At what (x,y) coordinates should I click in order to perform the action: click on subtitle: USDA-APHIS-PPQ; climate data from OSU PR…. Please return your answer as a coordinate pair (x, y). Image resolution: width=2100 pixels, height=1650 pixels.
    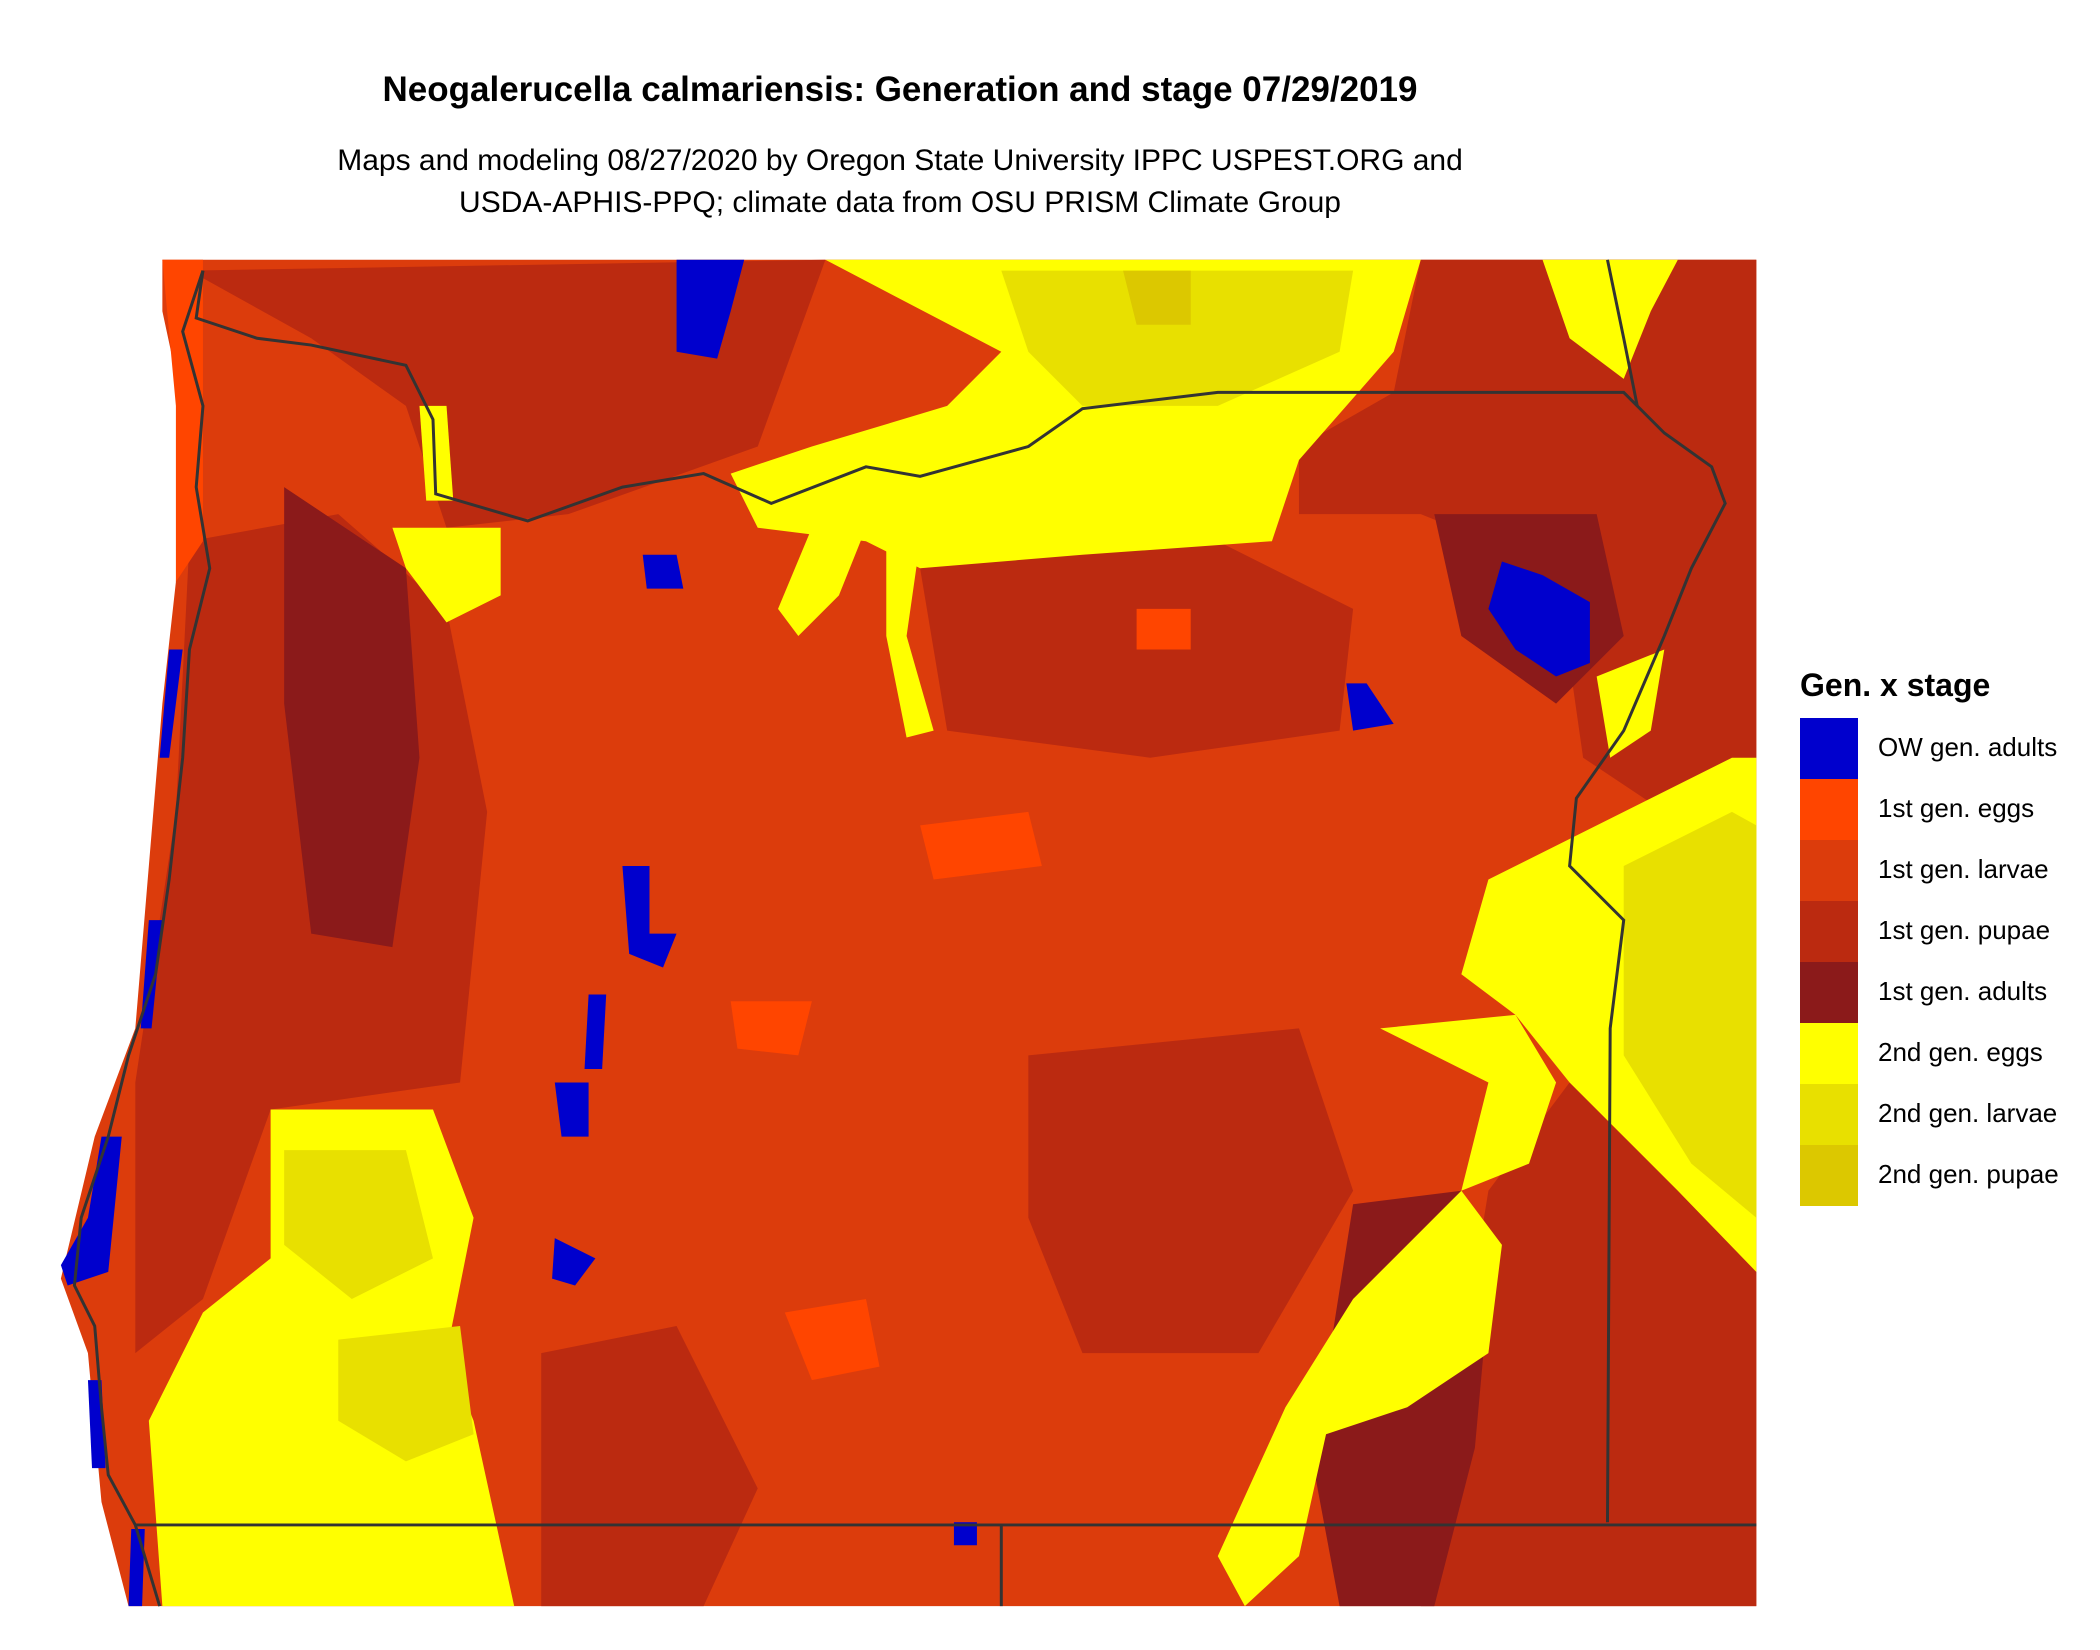
    Looking at the image, I should click on (900, 202).